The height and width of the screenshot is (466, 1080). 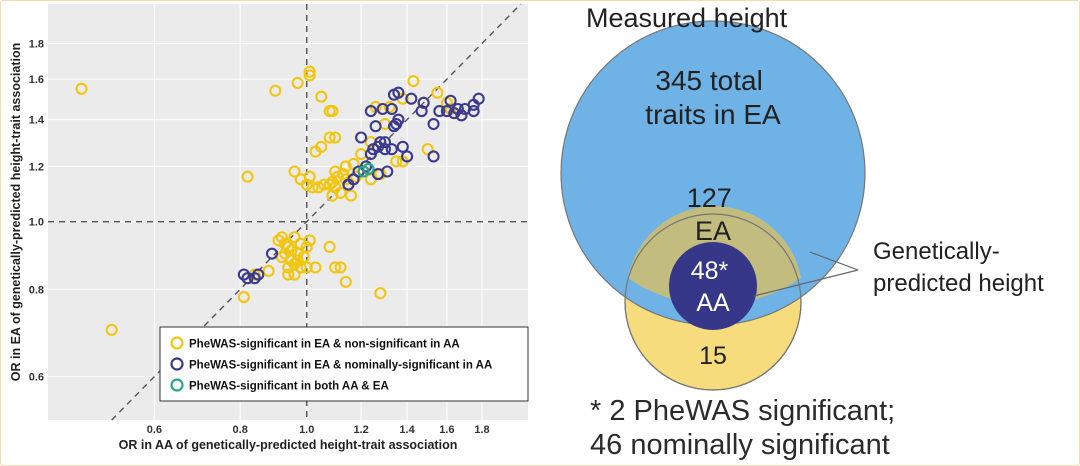 What do you see at coordinates (368, 168) in the screenshot?
I see `point-both` at bounding box center [368, 168].